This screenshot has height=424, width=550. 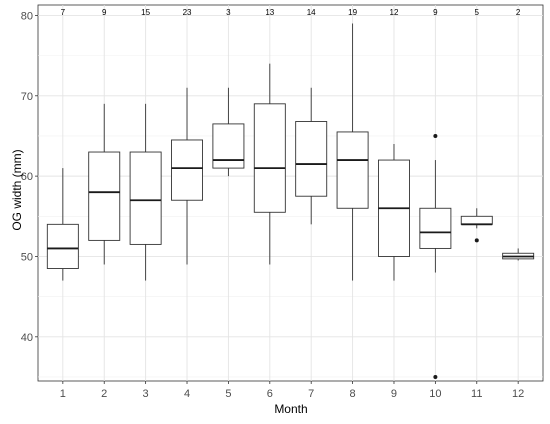 I want to click on count-label: 13, so click(x=269, y=12).